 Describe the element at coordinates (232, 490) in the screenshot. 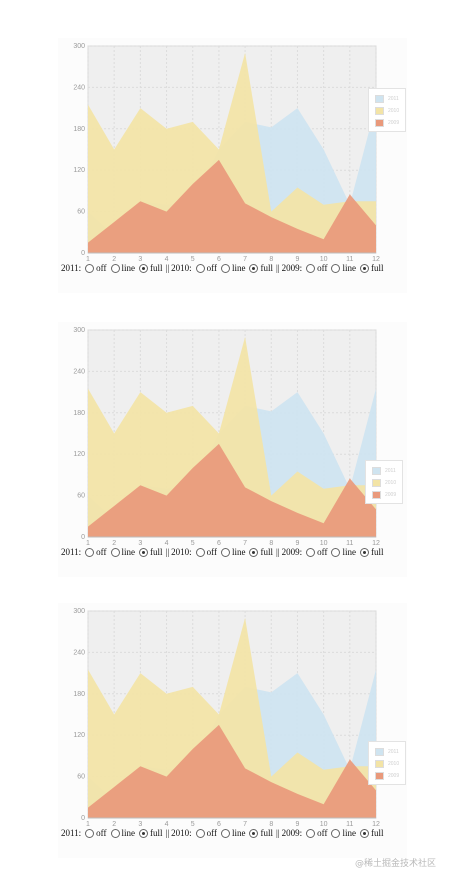

I see `area-series-2009` at that location.